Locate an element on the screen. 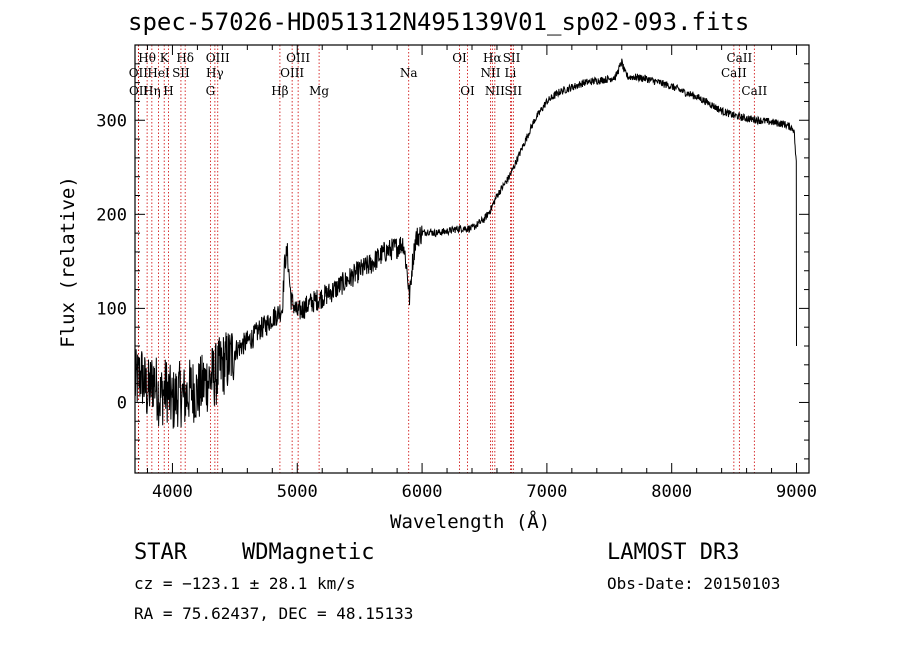 The height and width of the screenshot is (649, 900). line-label-OIII-4363: OIII is located at coordinates (218, 58).